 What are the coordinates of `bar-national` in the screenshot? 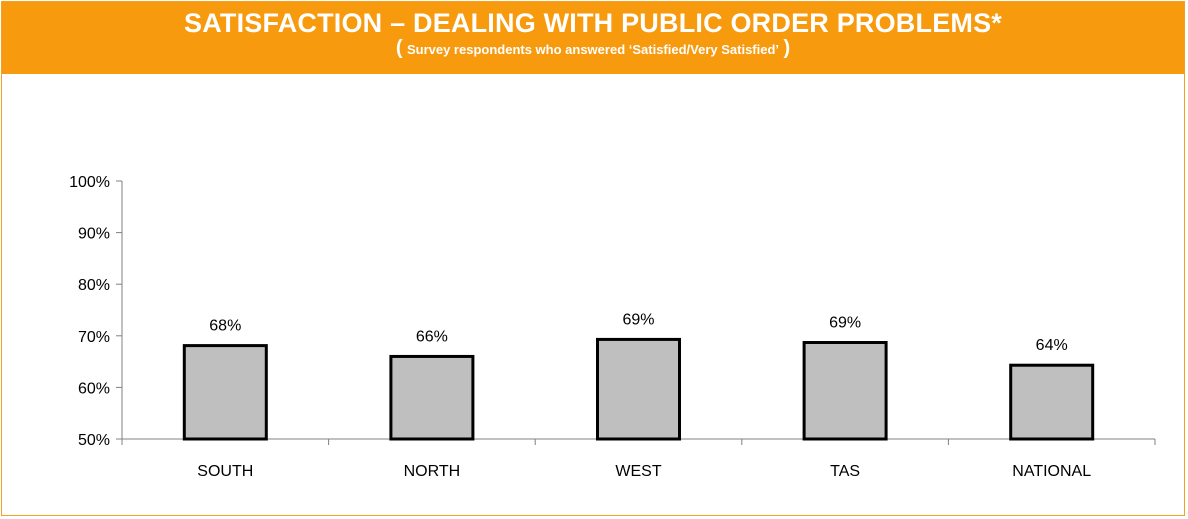 It's located at (1052, 402).